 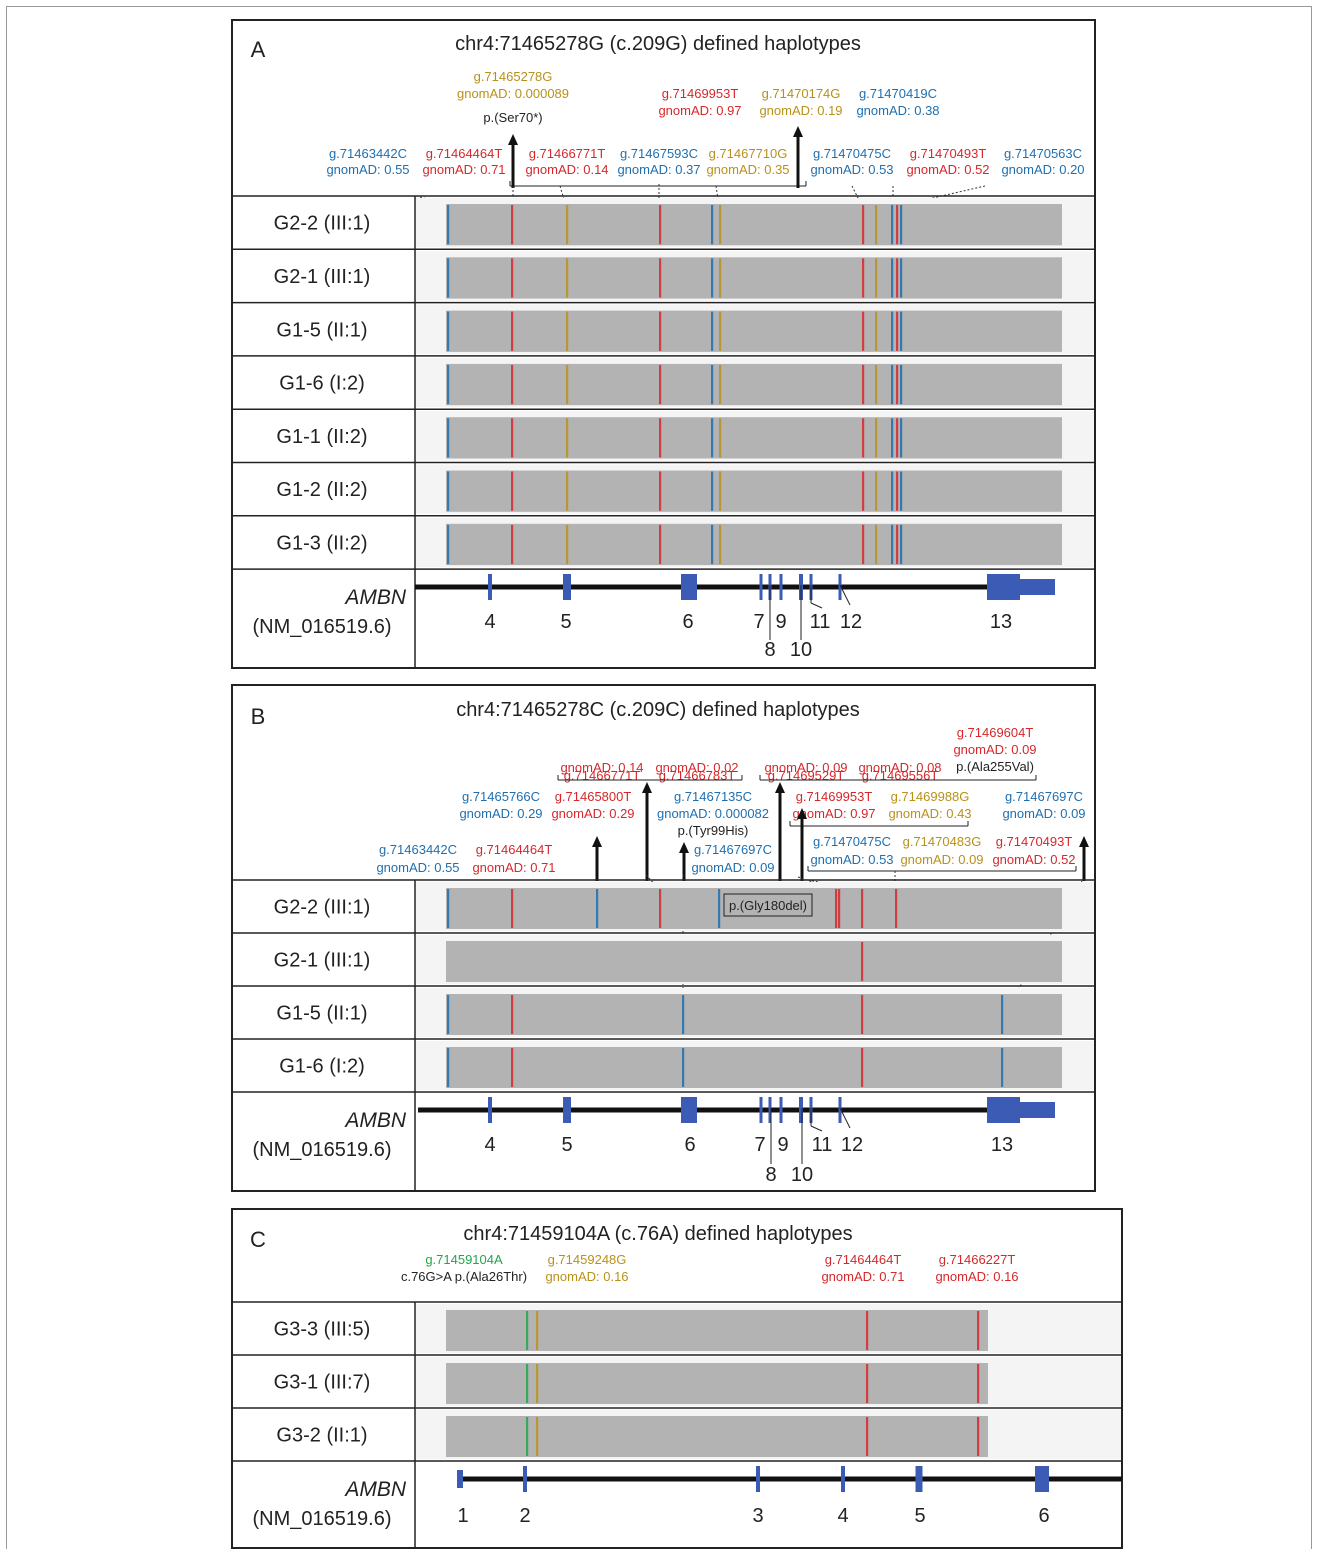 I want to click on variant-id: g.71469604T, so click(x=995, y=732).